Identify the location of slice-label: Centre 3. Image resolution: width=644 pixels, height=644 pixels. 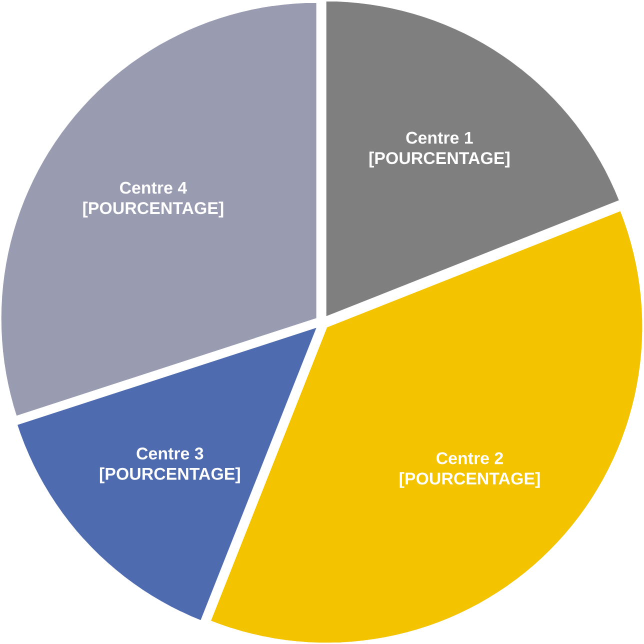
(170, 454).